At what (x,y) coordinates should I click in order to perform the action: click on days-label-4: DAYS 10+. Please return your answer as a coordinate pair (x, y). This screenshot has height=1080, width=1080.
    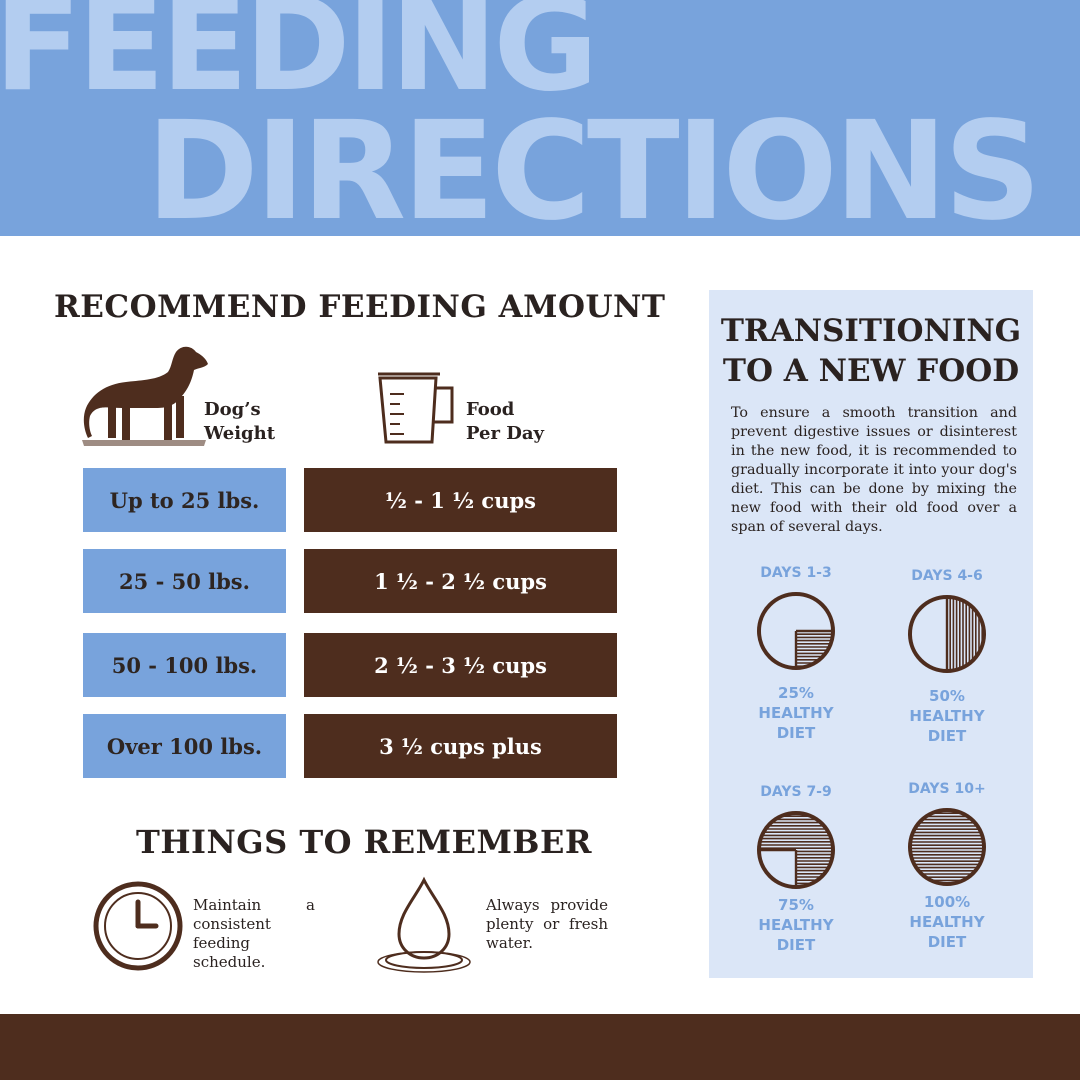
    Looking at the image, I should click on (947, 789).